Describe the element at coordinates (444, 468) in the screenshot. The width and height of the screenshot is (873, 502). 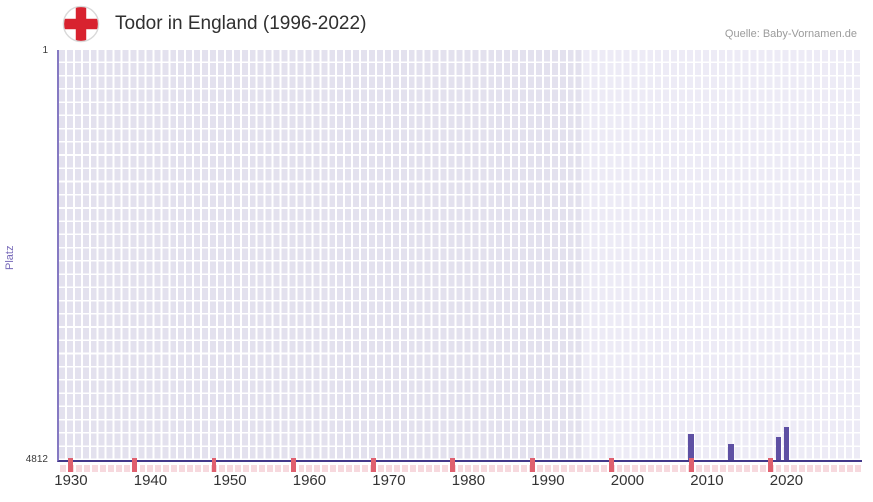
I see `axis-marker-1977` at that location.